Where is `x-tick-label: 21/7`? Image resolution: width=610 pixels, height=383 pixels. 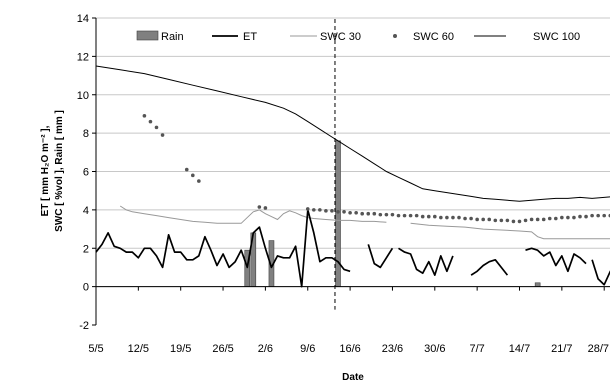 x-tick-label: 21/7 is located at coordinates (561, 349).